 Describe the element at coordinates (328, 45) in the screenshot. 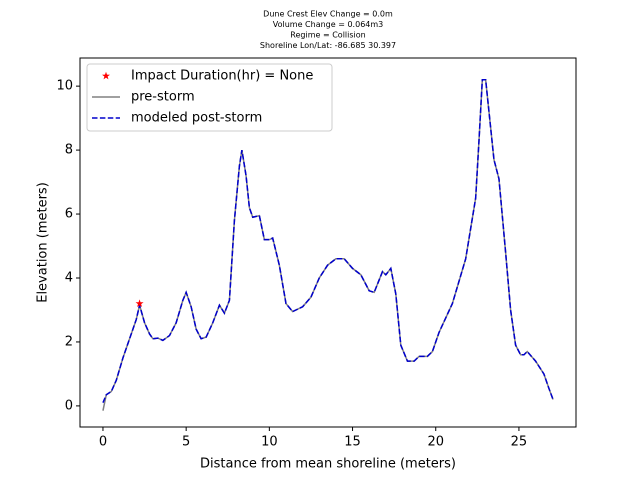

I see `title-line: Shoreline Lon/Lat: -86.685 30.397` at that location.